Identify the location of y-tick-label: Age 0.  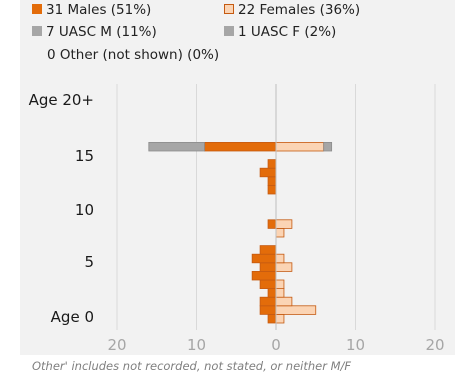
(72, 317).